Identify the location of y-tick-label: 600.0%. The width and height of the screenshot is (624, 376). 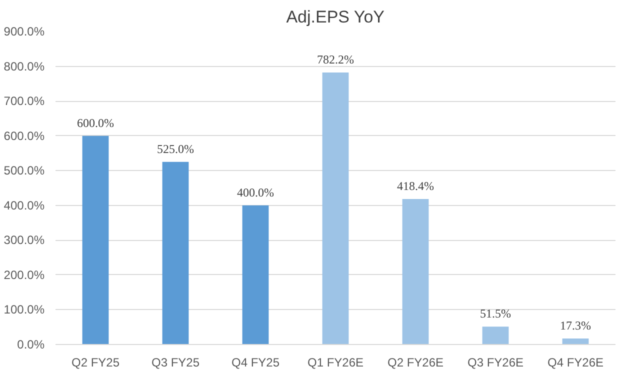
(24, 135).